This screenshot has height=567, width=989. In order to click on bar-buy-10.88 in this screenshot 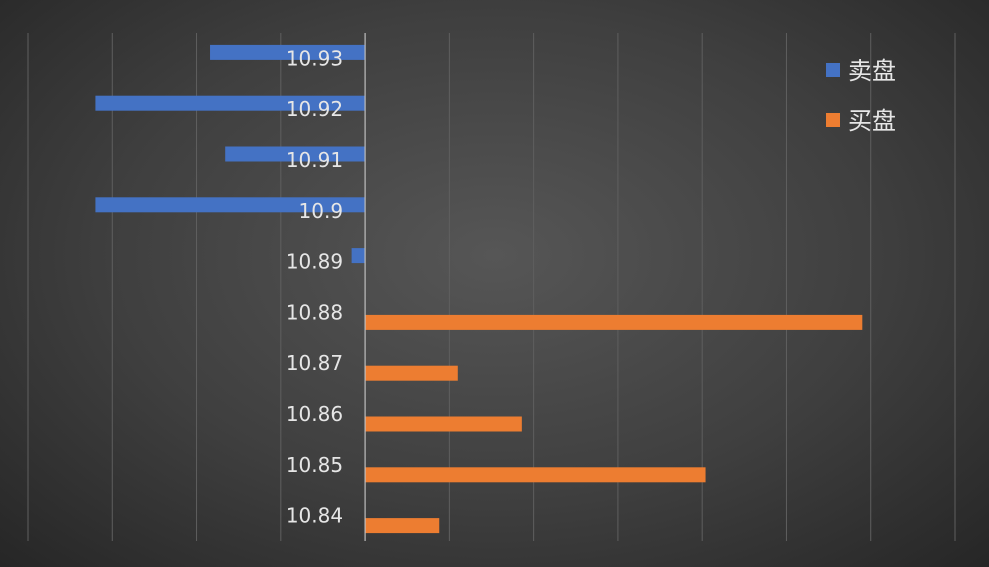, I will do `click(614, 322)`.